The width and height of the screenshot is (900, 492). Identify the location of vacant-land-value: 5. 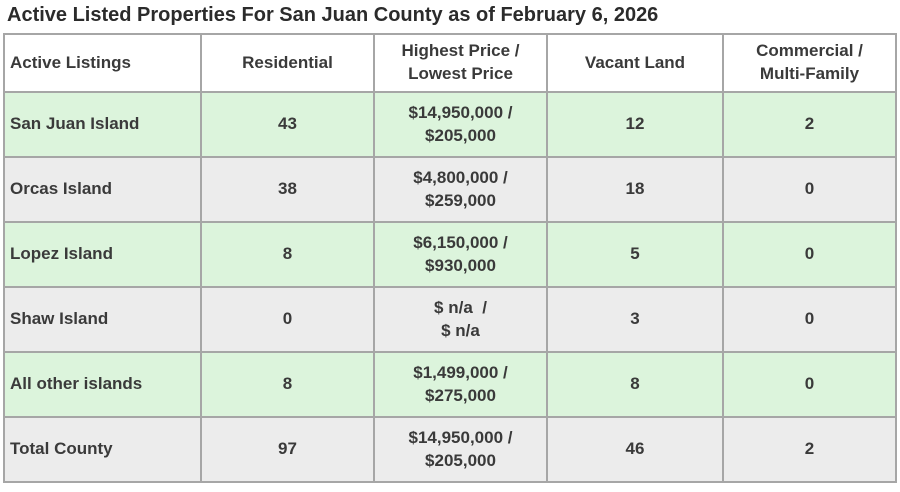
(635, 254).